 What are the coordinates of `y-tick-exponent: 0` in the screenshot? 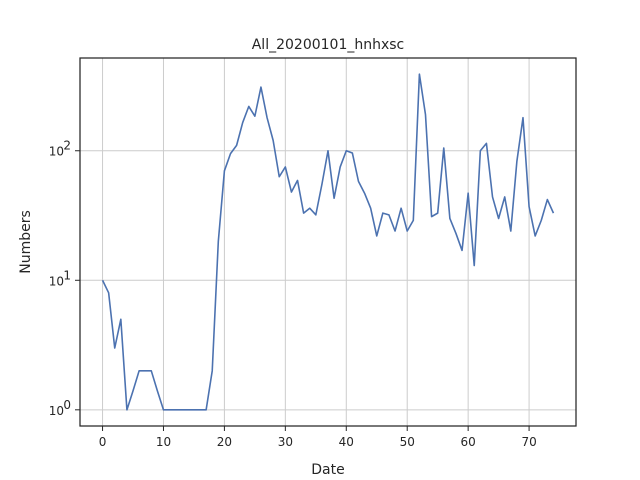 It's located at (67, 405).